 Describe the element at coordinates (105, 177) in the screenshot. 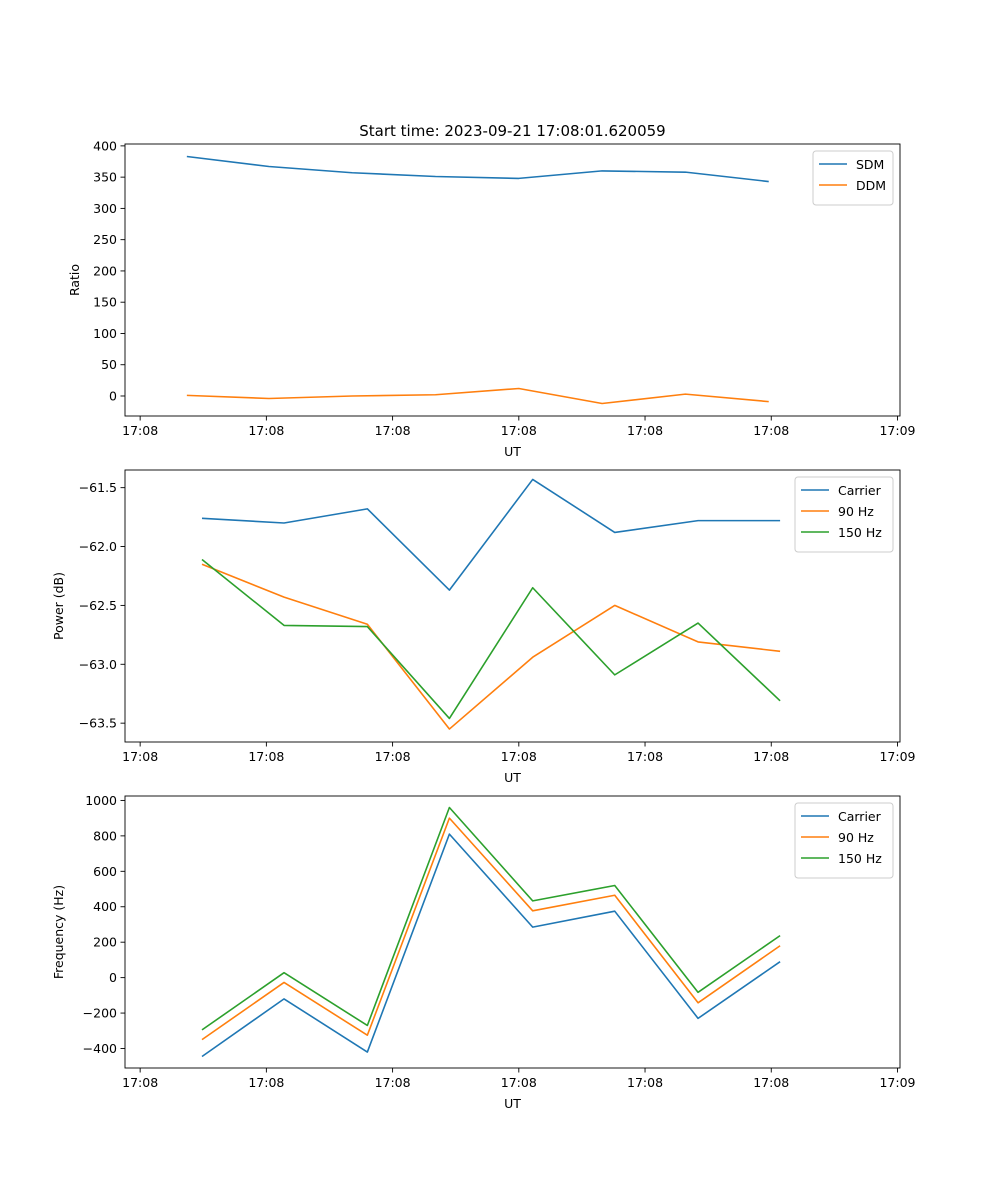

I see `y-tick-label: 350` at that location.